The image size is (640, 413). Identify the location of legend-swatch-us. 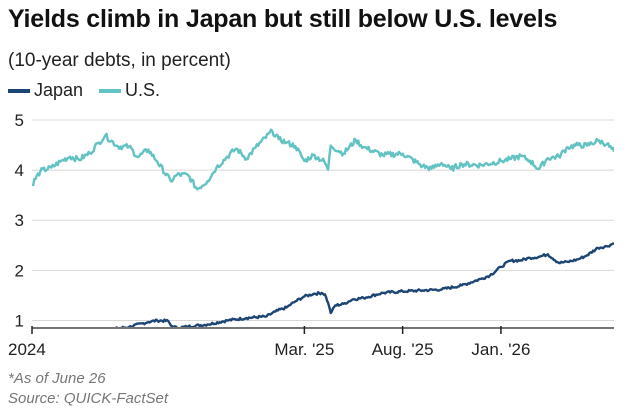
(110, 90).